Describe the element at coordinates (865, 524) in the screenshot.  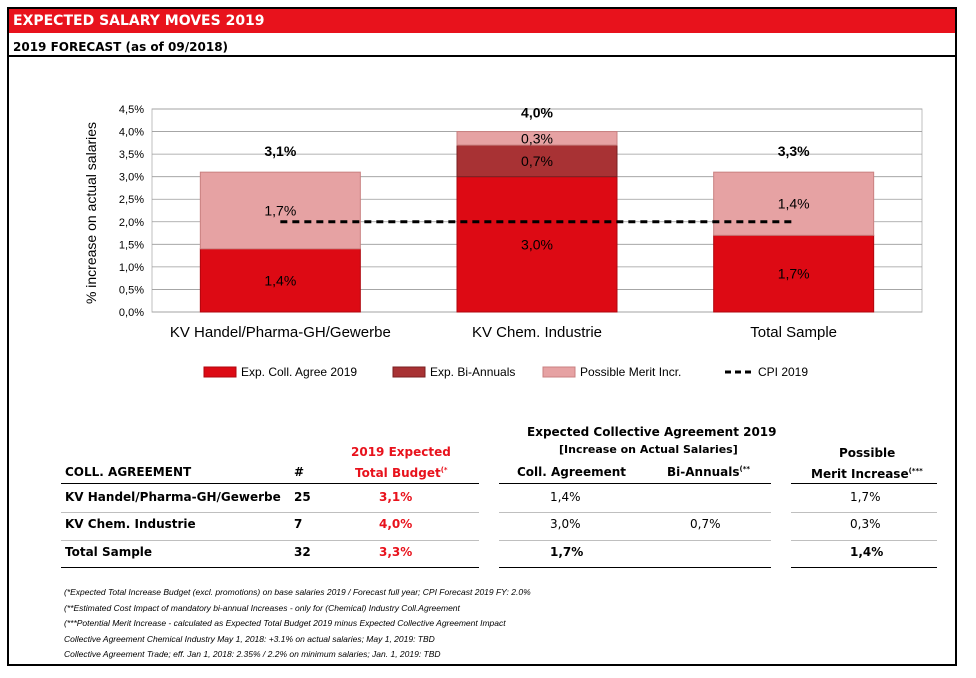
I see `table-row-2-merit: 0,3%` at that location.